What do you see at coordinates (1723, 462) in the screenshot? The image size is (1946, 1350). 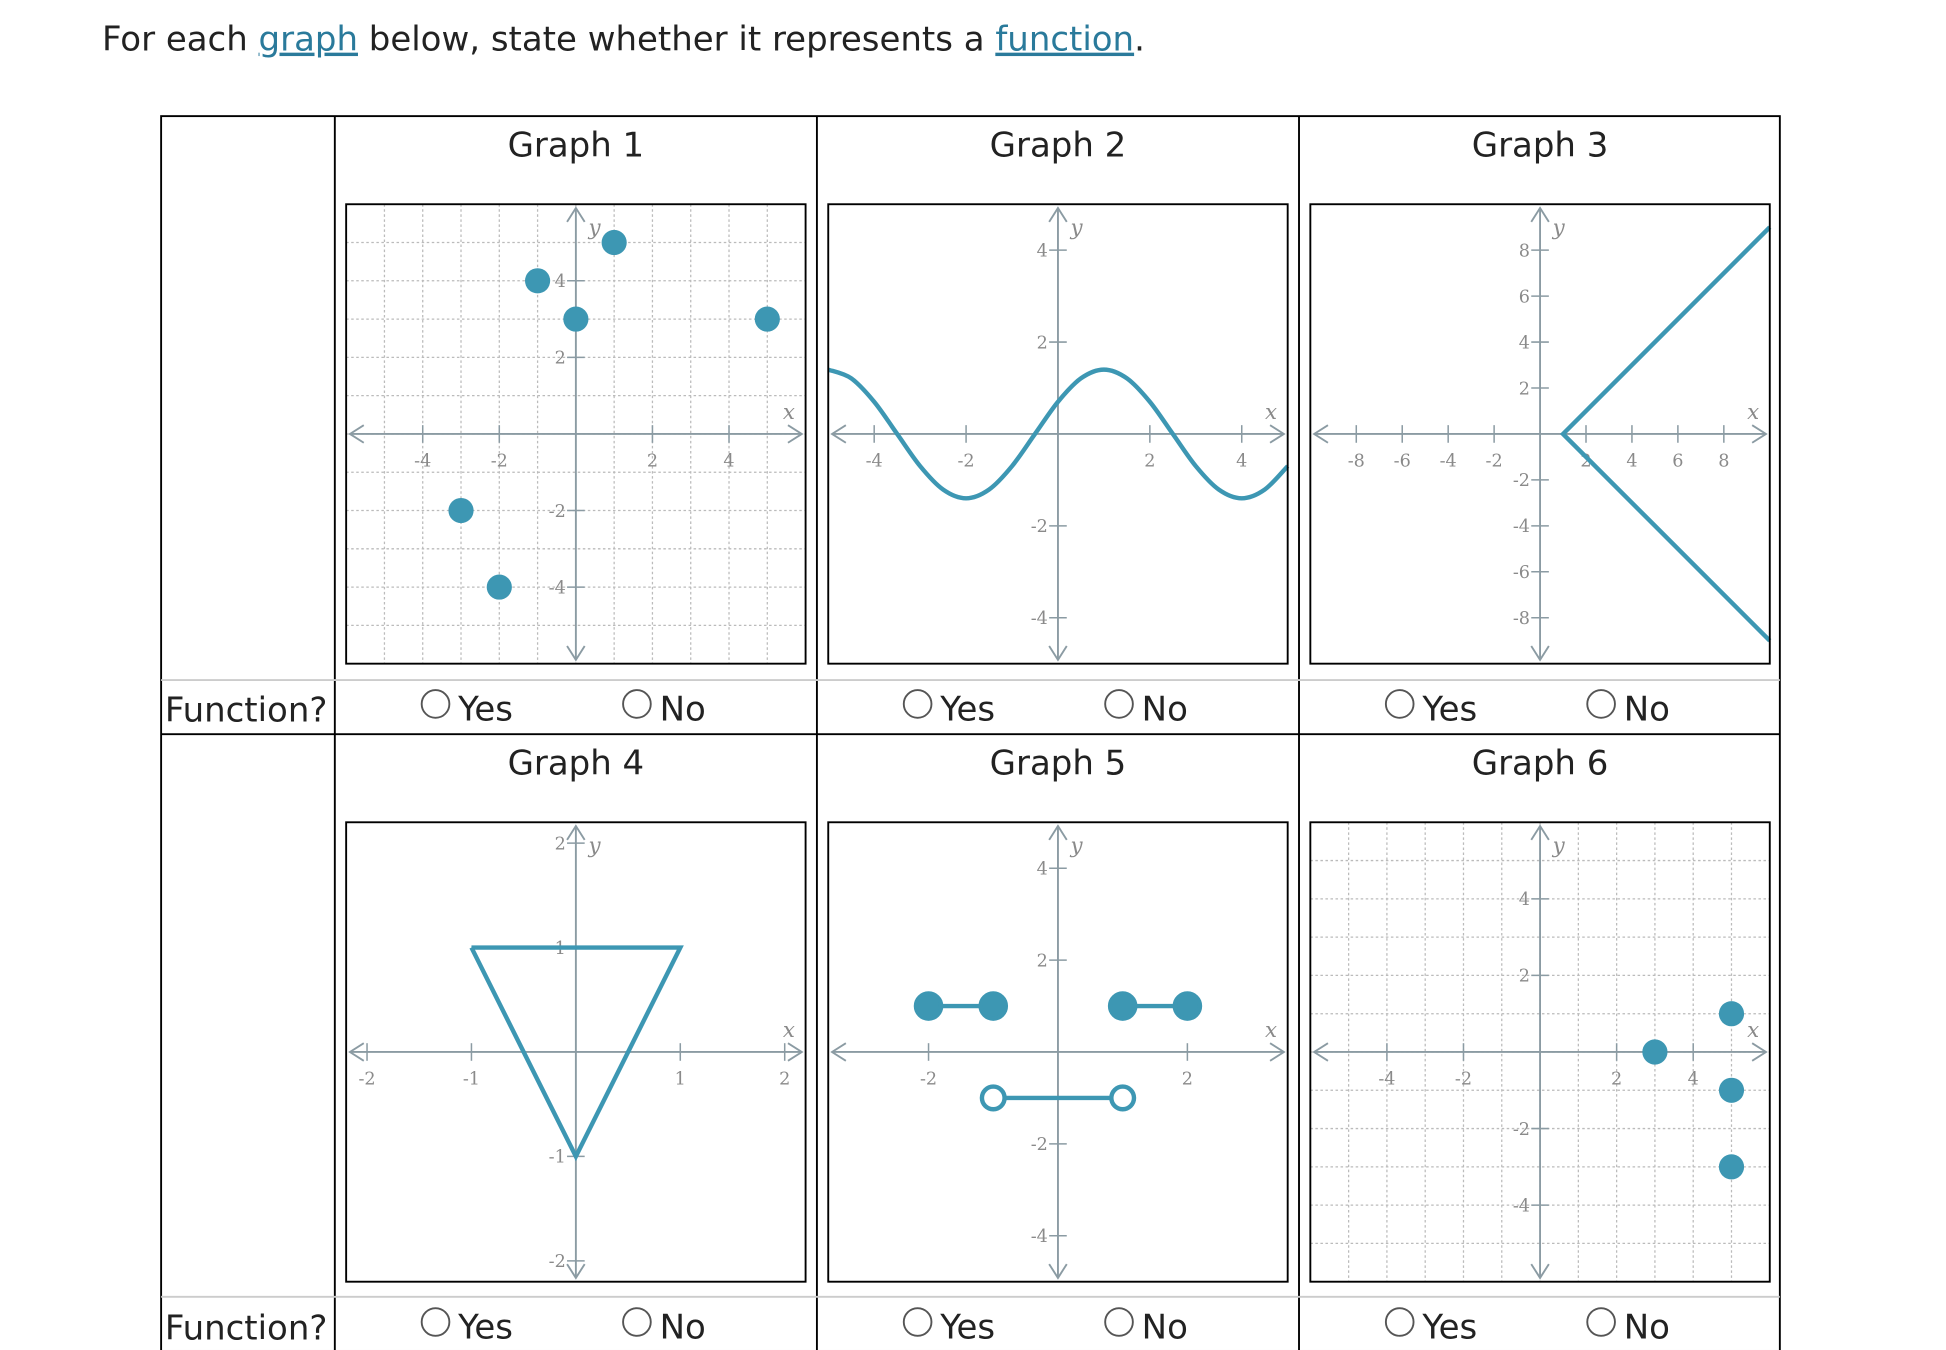 I see `x-tick-label: 8` at bounding box center [1723, 462].